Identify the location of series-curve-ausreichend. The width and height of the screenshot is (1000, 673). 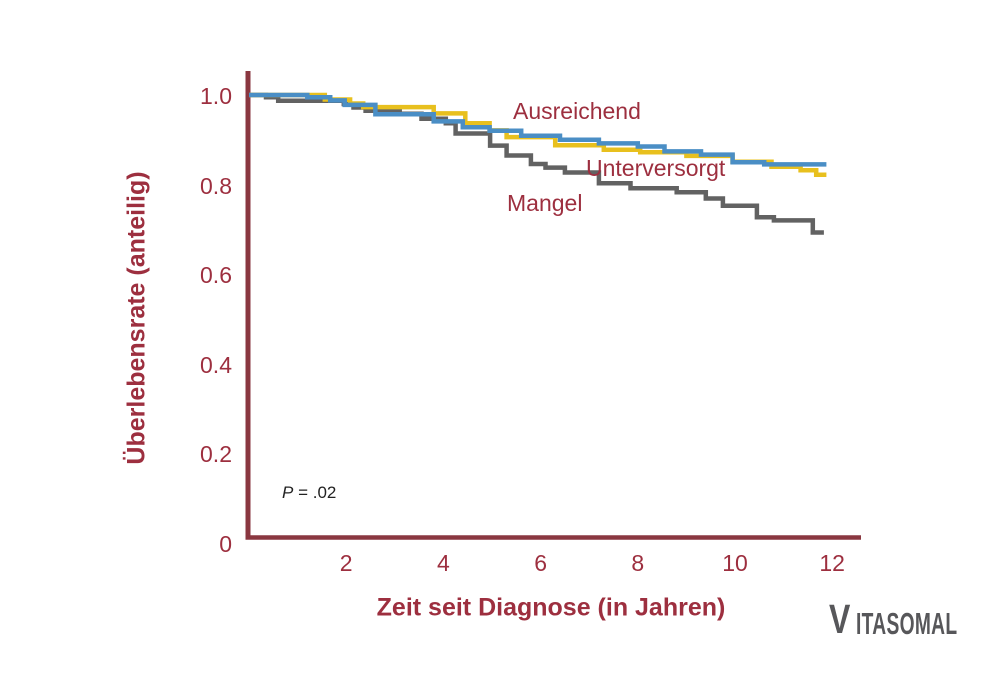
(538, 129).